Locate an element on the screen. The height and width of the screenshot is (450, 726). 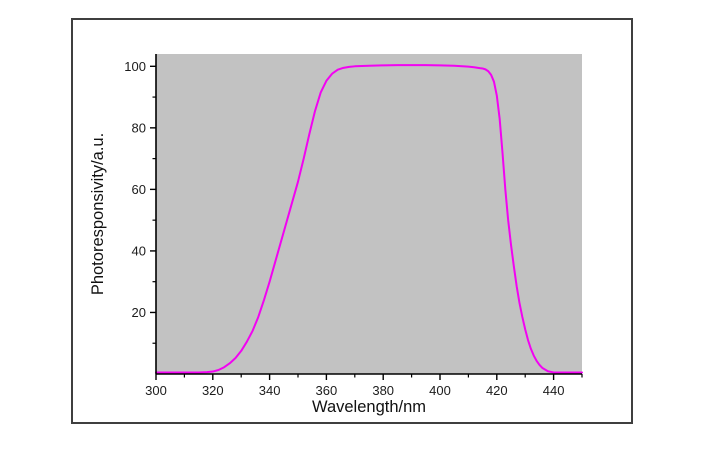
y-tick-label: 100 is located at coordinates (135, 66).